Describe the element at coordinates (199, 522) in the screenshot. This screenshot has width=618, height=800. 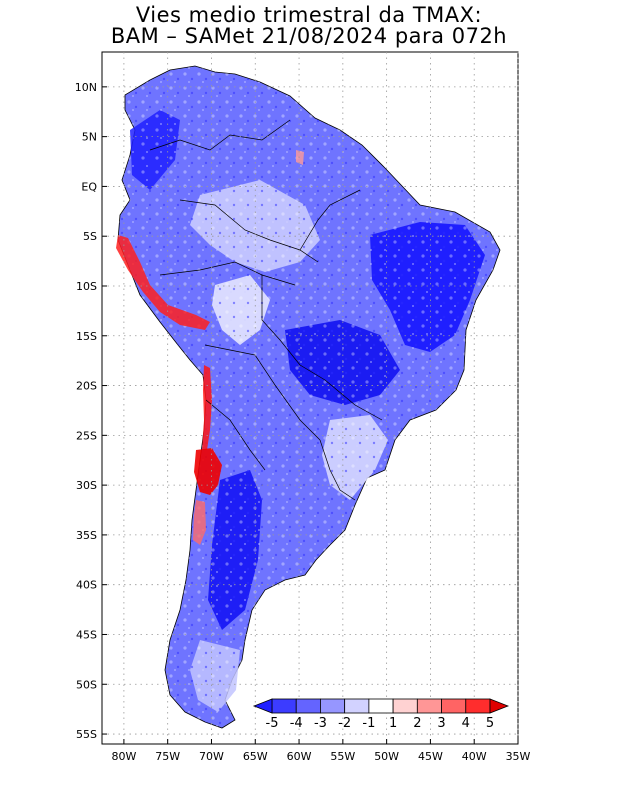
I see `positive-bias-chile-central` at that location.